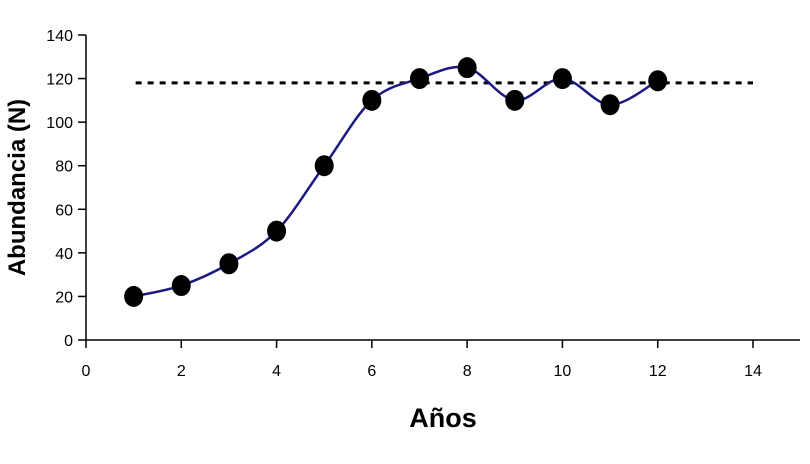  Describe the element at coordinates (658, 371) in the screenshot. I see `x-tick-label: 12` at that location.